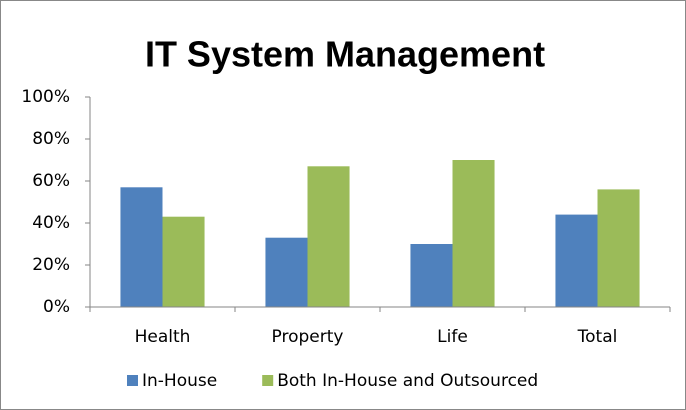 The height and width of the screenshot is (410, 686). What do you see at coordinates (51, 265) in the screenshot?
I see `y-tick-label: 20%` at bounding box center [51, 265].